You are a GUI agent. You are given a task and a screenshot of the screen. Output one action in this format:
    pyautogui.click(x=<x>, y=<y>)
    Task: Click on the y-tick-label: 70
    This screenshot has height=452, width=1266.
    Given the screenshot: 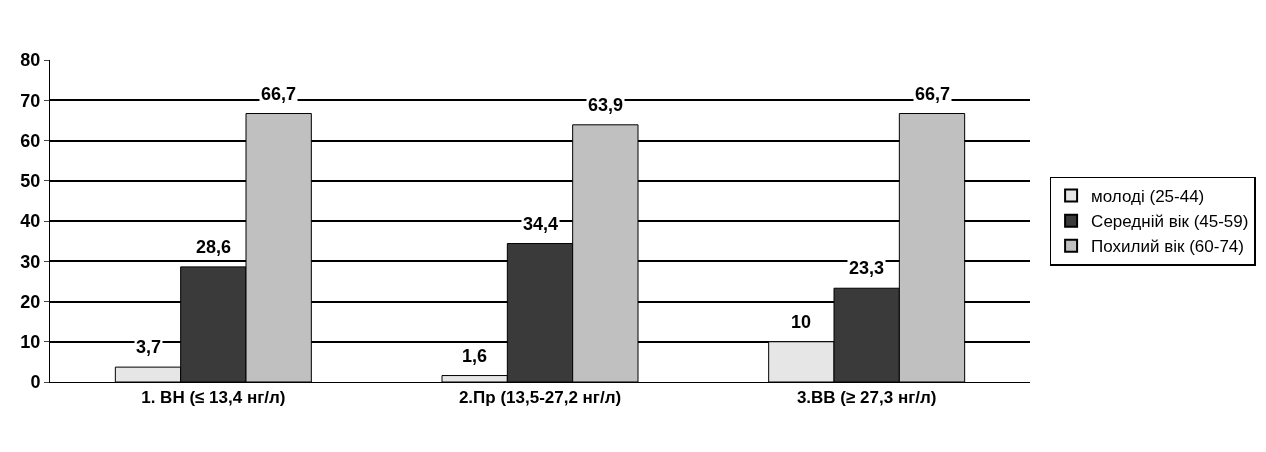 What is the action you would take?
    pyautogui.click(x=30, y=100)
    